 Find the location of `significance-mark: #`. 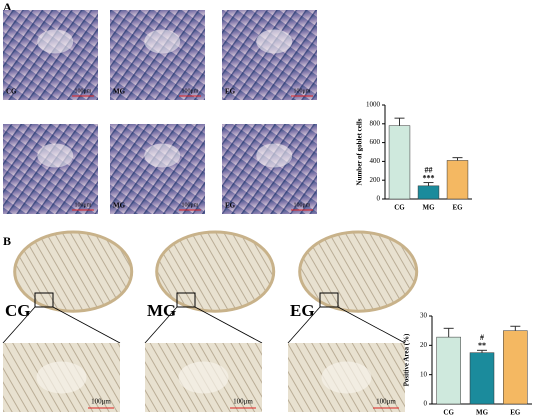

significance-mark: # is located at coordinates (482, 337).